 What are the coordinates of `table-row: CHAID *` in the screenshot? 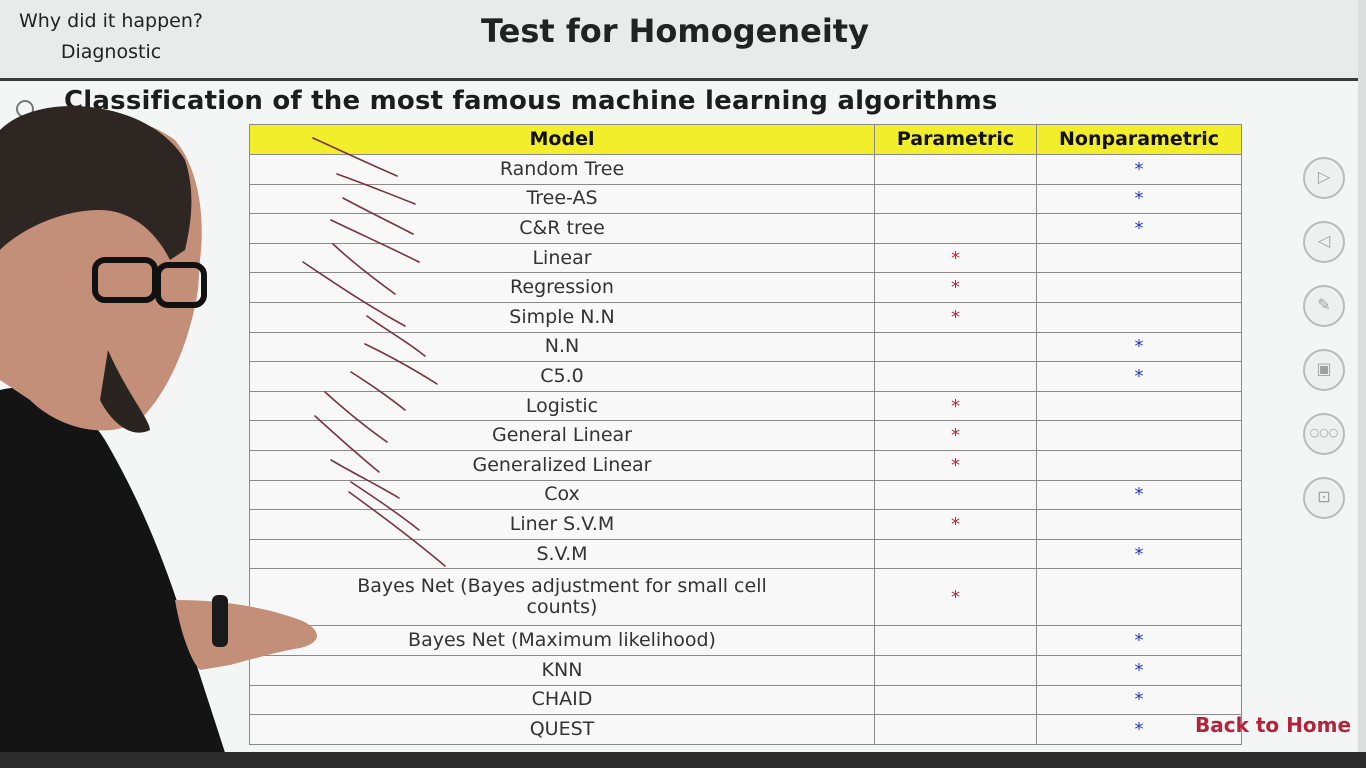 It's located at (745, 700).